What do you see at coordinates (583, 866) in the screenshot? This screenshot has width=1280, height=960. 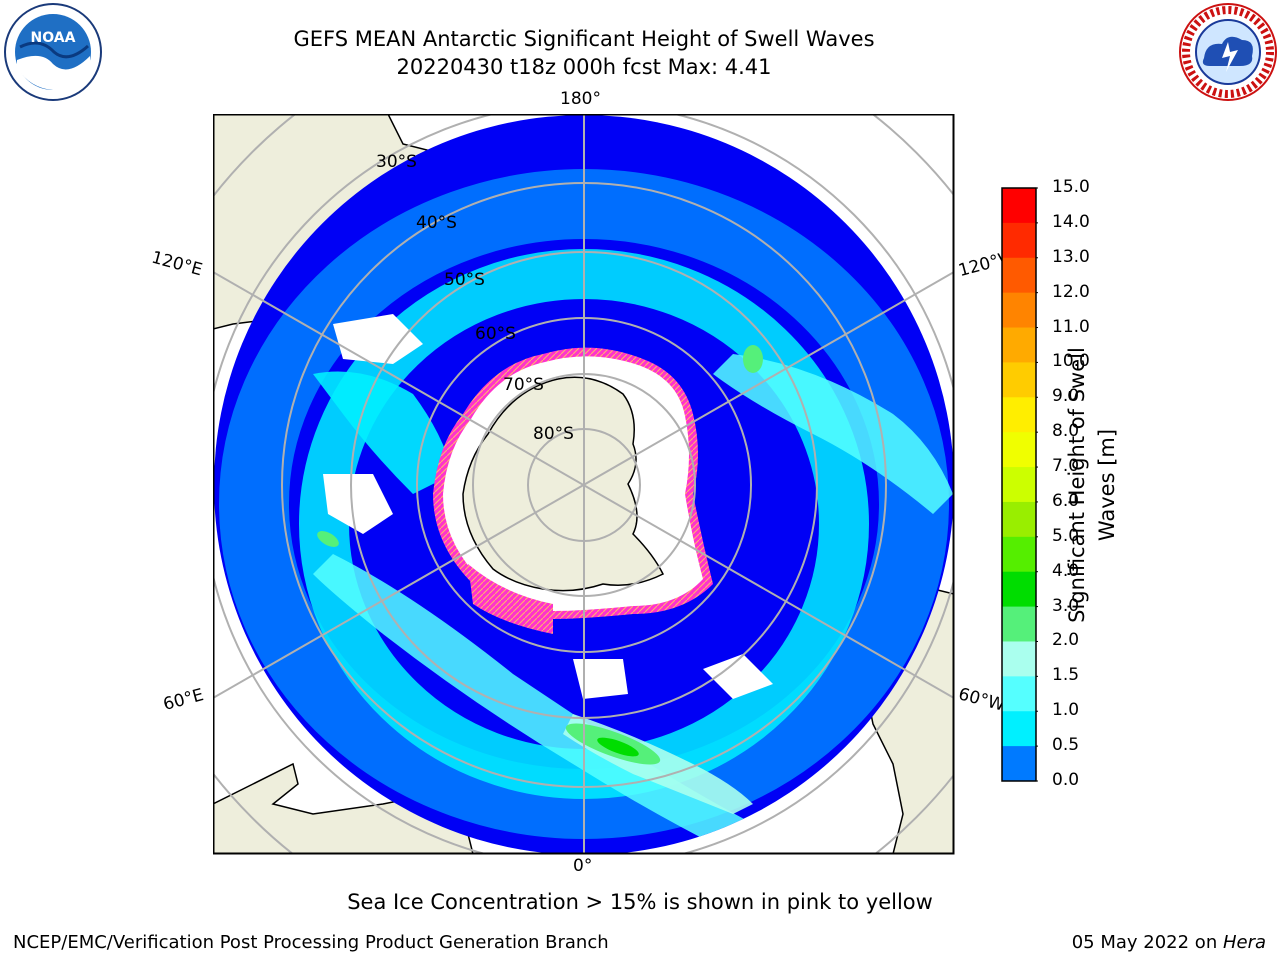 I see `lon-label-bottom: 0°` at bounding box center [583, 866].